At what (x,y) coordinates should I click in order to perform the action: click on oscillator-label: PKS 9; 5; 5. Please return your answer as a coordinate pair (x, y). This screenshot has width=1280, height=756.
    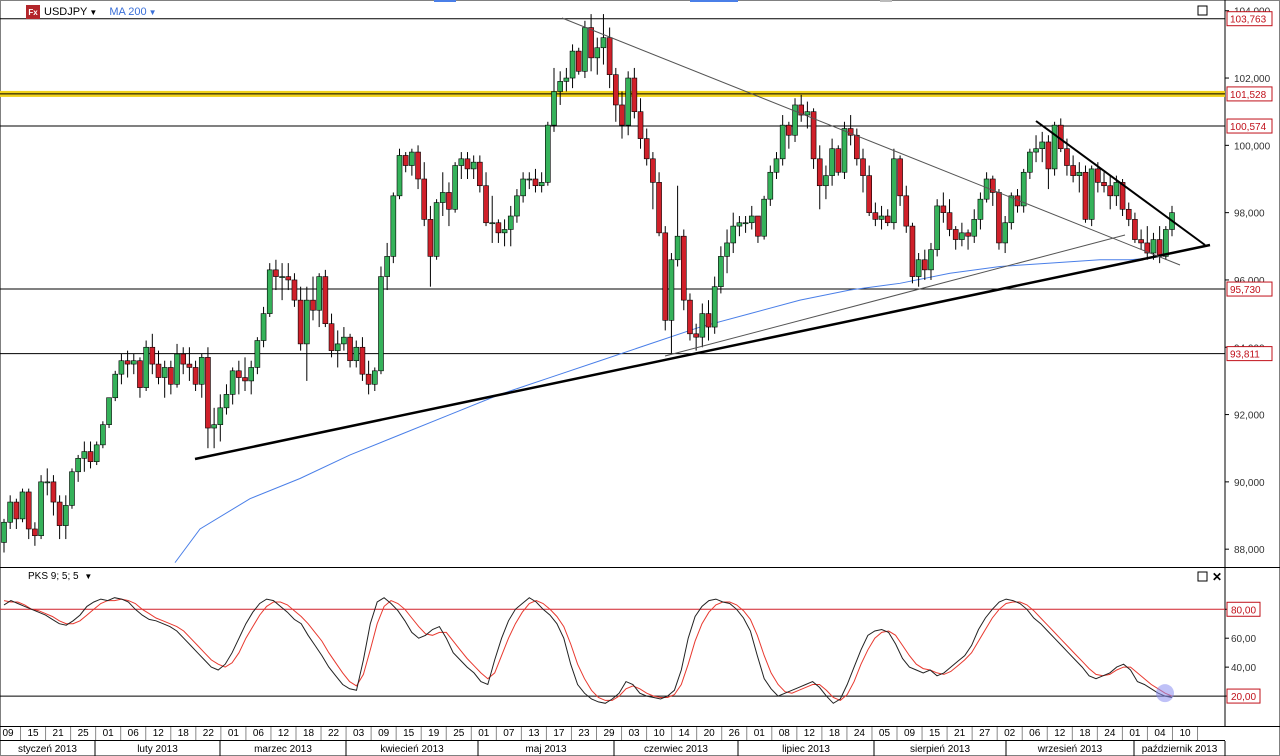
    Looking at the image, I should click on (53, 576).